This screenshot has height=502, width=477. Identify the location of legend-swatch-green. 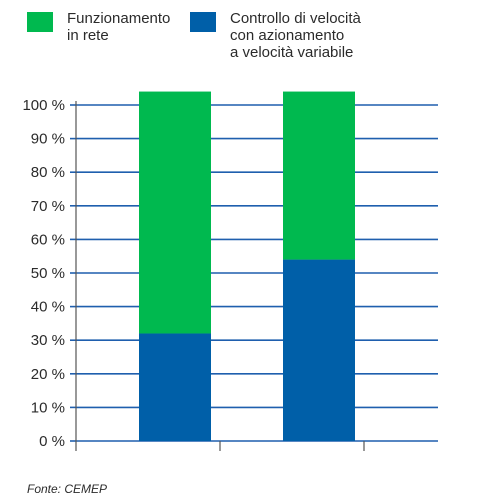
(40, 22).